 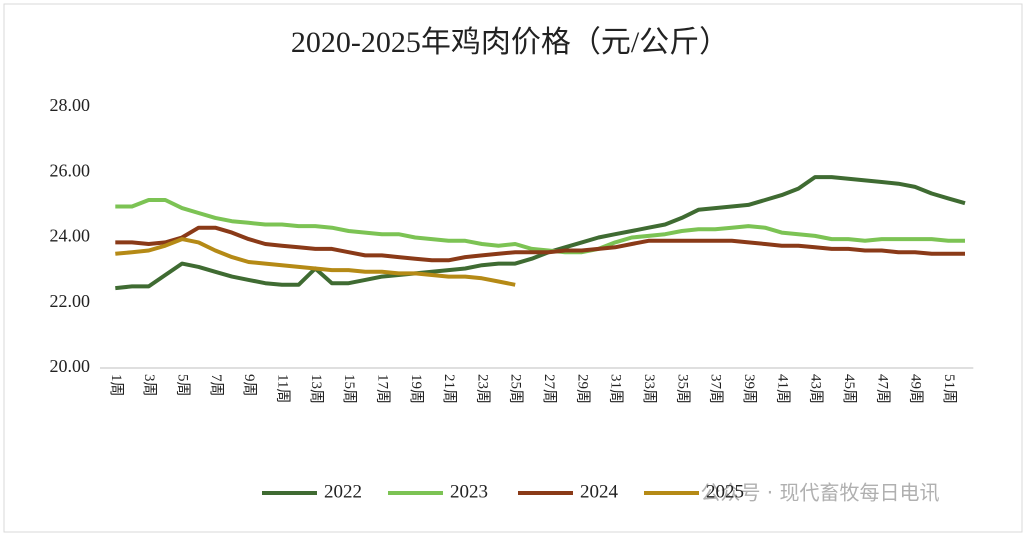 I want to click on watermark: 公众号 · 现代畜牧每日电讯, so click(x=819, y=493).